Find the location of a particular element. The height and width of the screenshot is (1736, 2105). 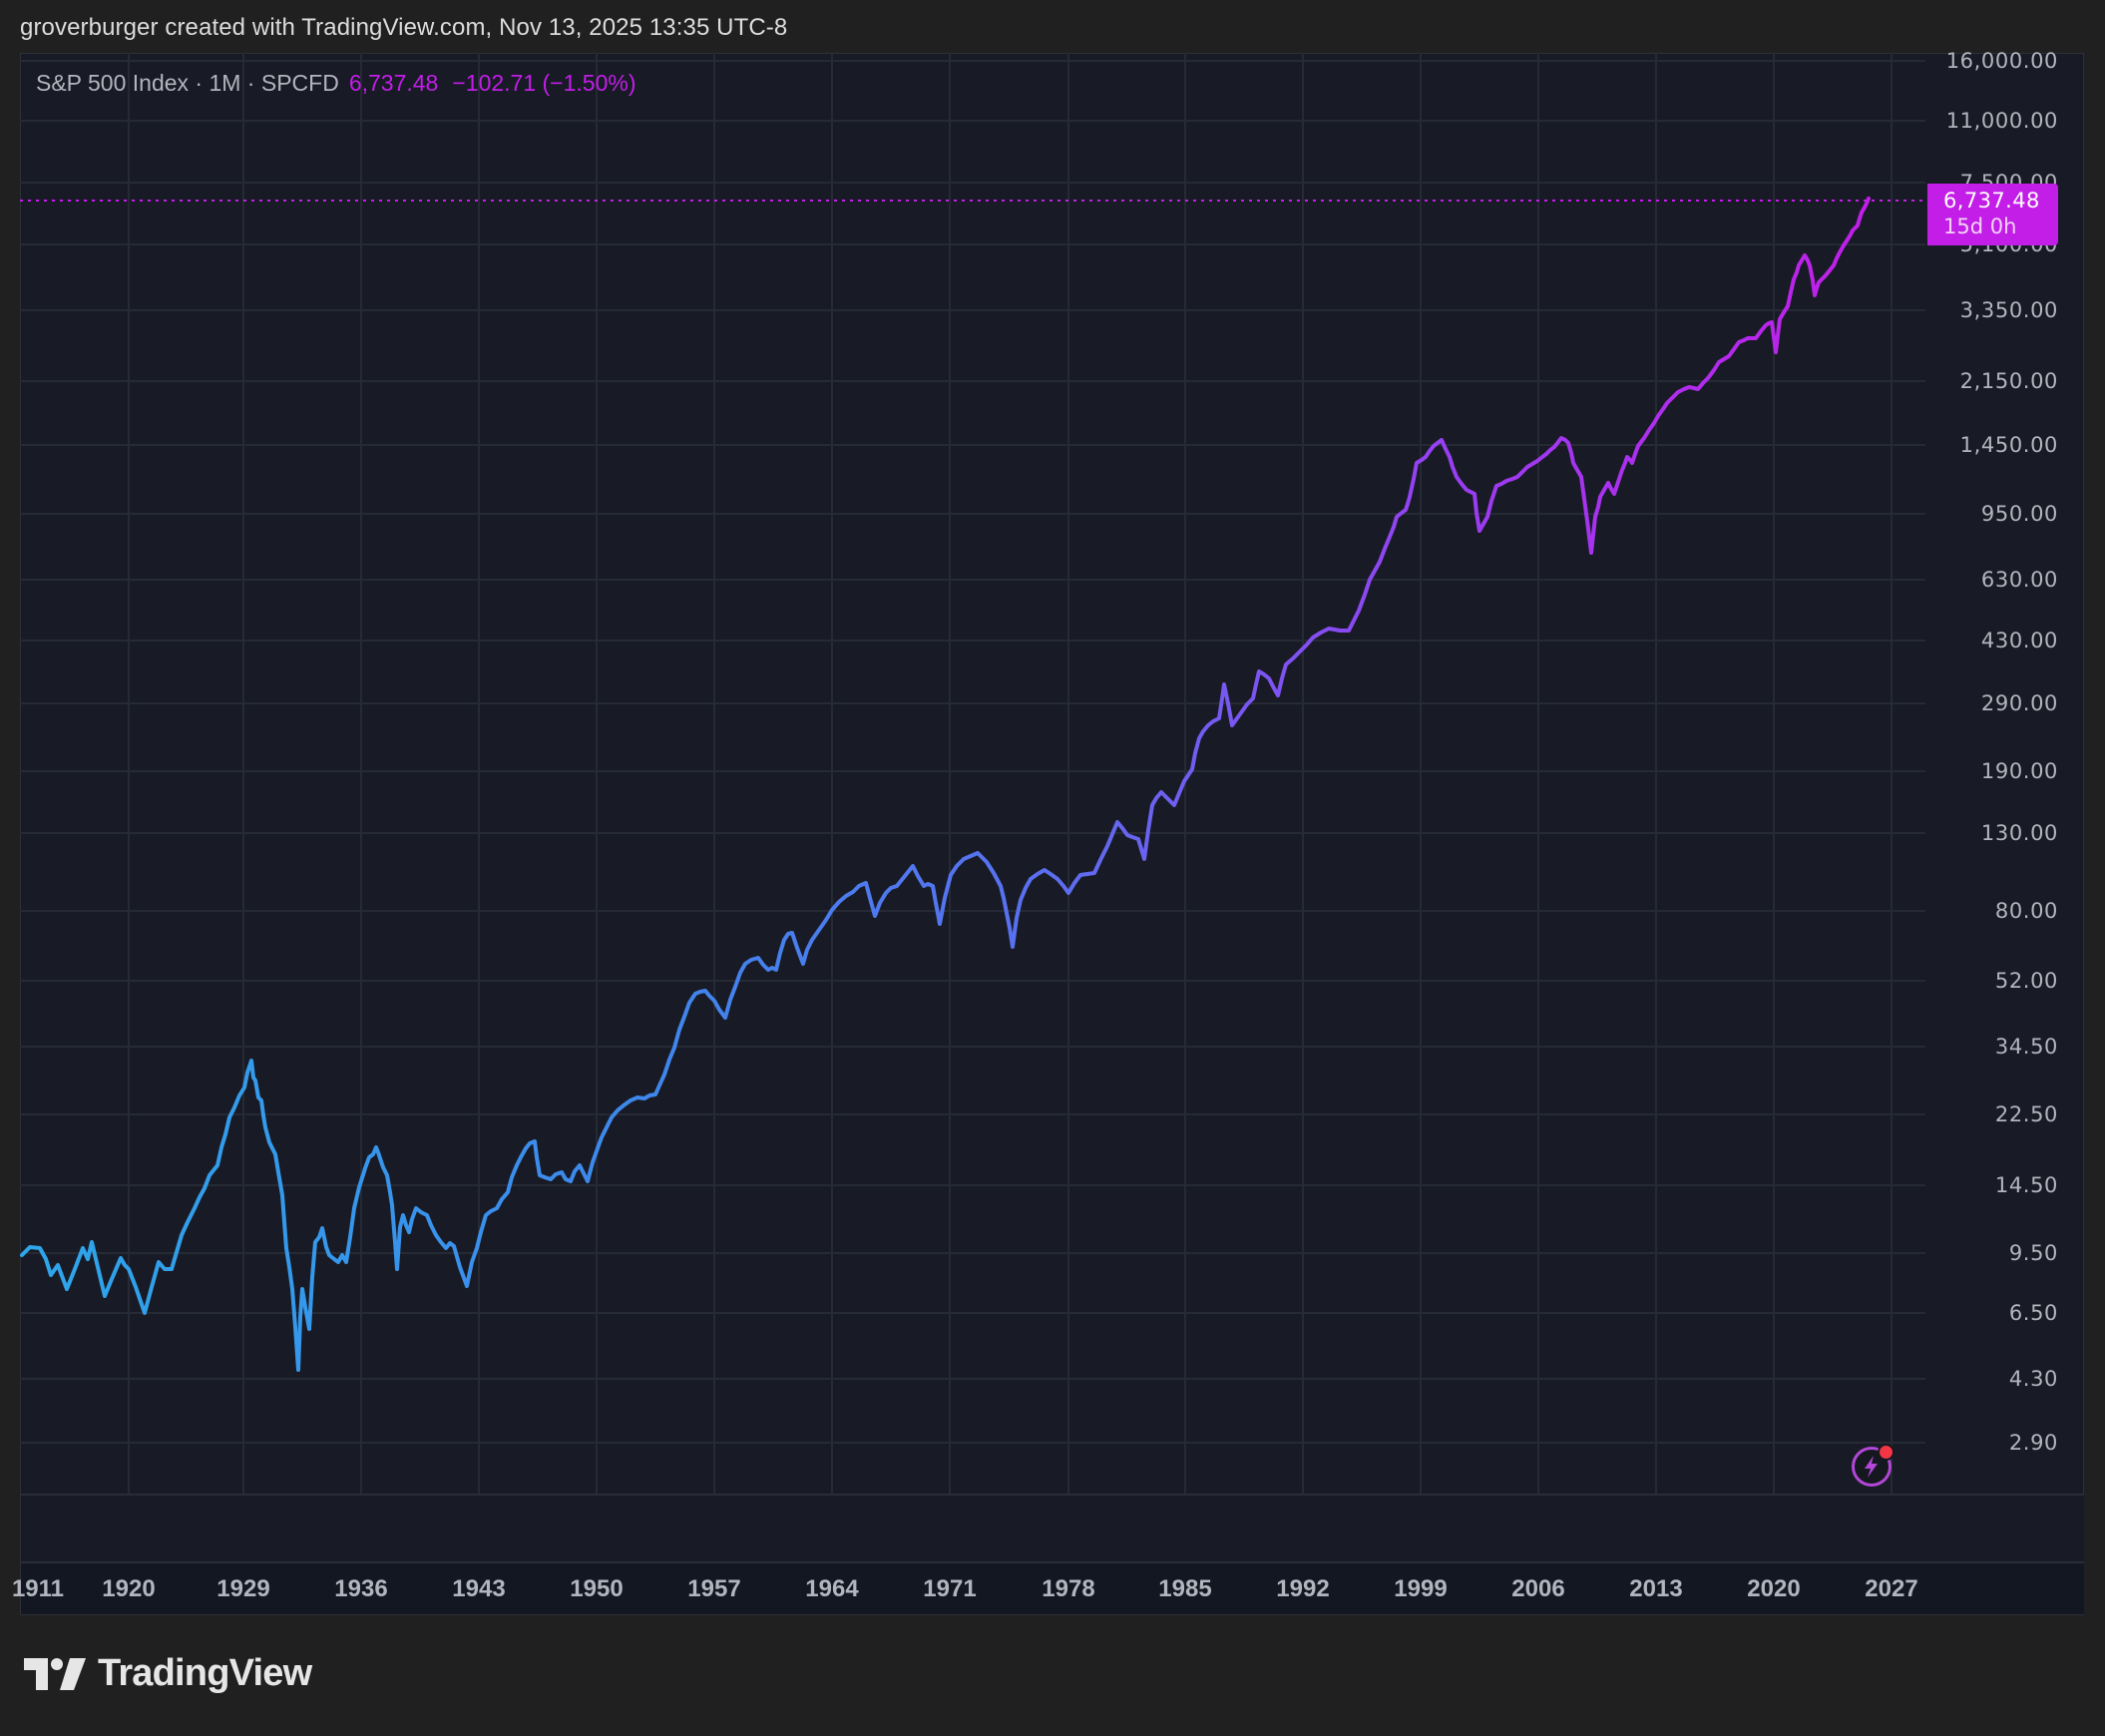

y-tick-label: 14.50 is located at coordinates (2026, 1185).